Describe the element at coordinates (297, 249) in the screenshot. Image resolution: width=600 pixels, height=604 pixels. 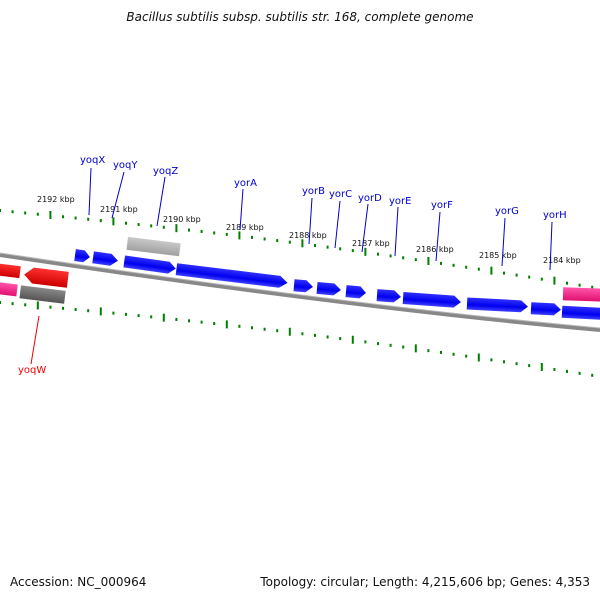
I see `outer-ruler` at that location.